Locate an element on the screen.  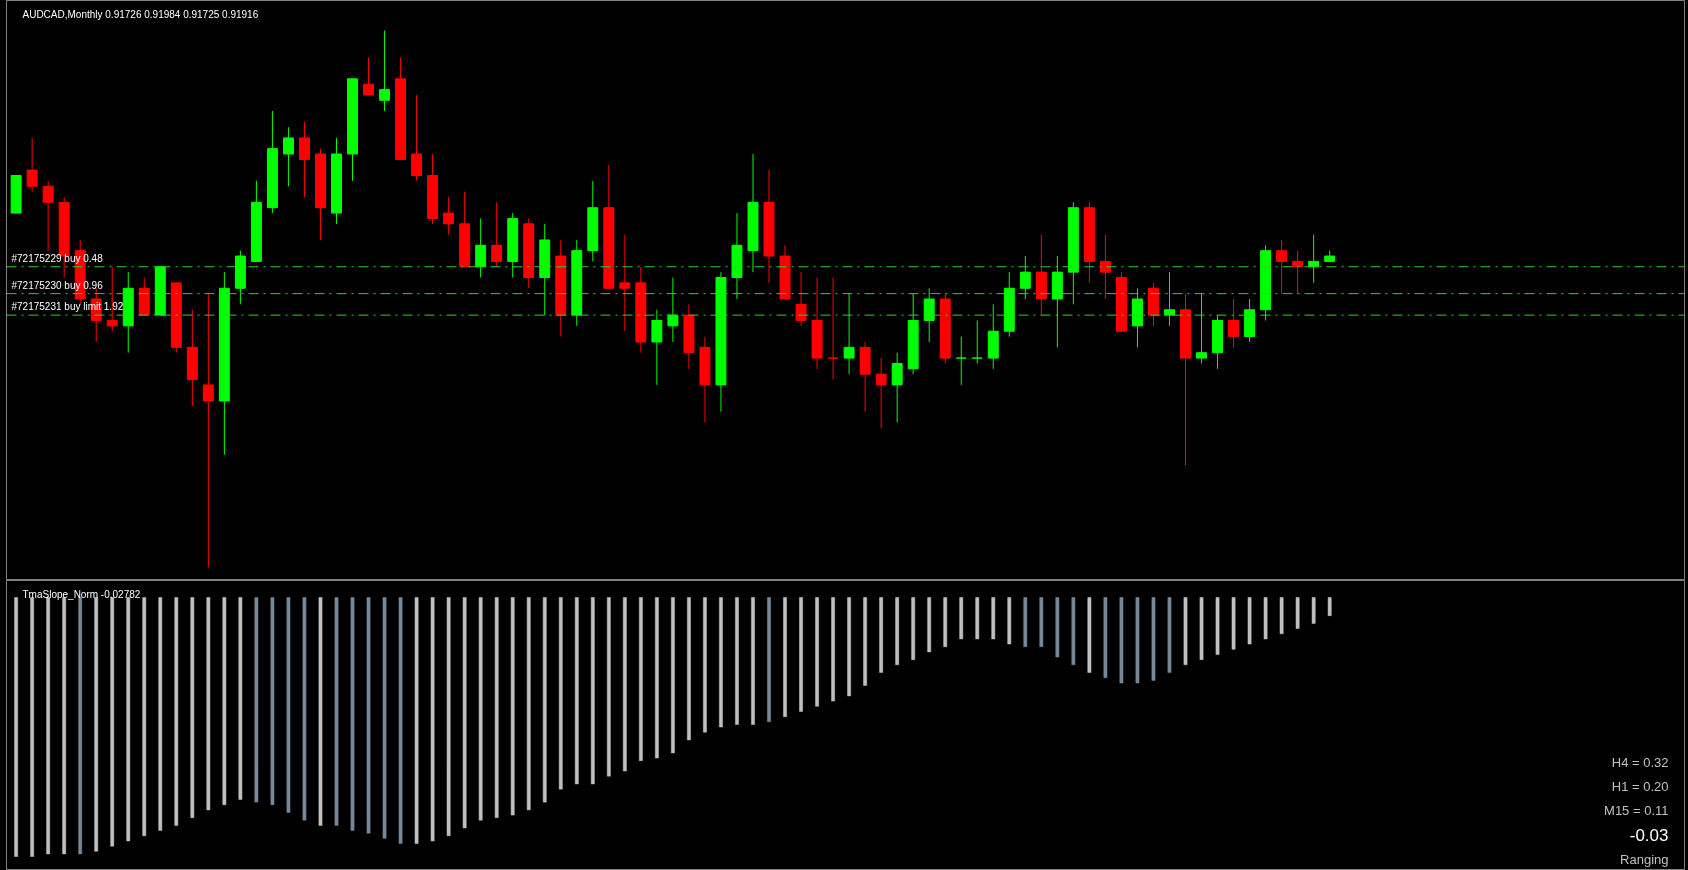
text: H1 = 0.20 is located at coordinates (1640, 786).